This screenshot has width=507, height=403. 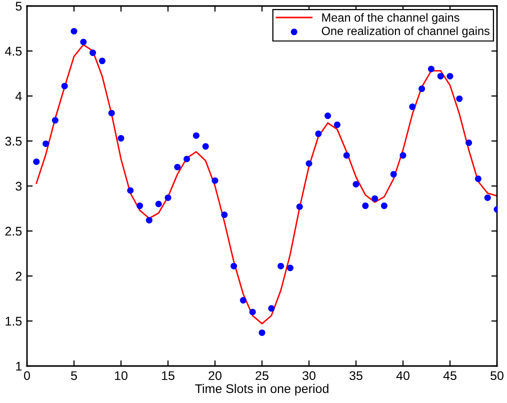 What do you see at coordinates (13, 141) in the screenshot?
I see `y-tick-label: 3.5` at bounding box center [13, 141].